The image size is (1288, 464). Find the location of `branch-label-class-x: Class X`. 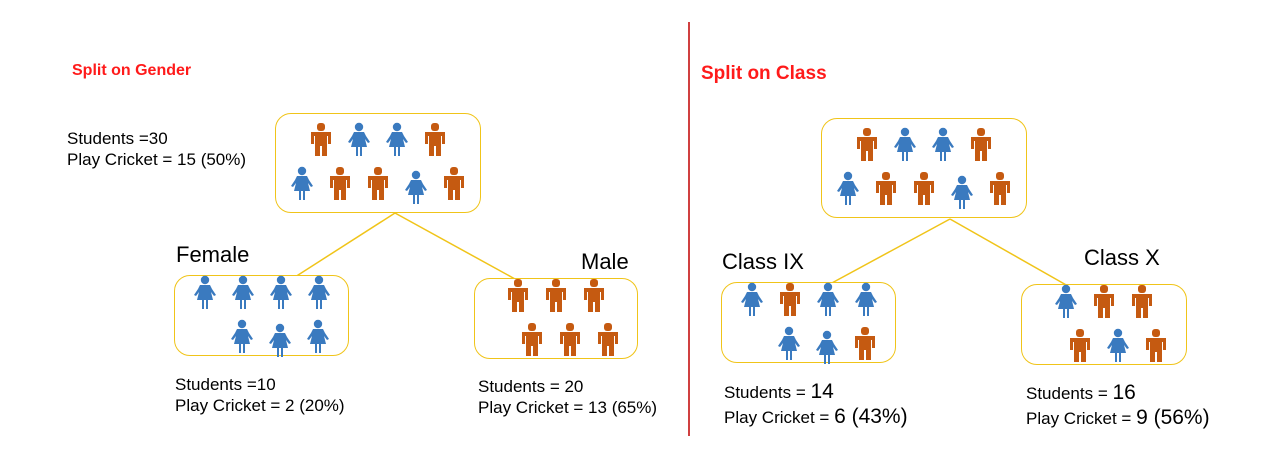

branch-label-class-x: Class X is located at coordinates (1122, 257).